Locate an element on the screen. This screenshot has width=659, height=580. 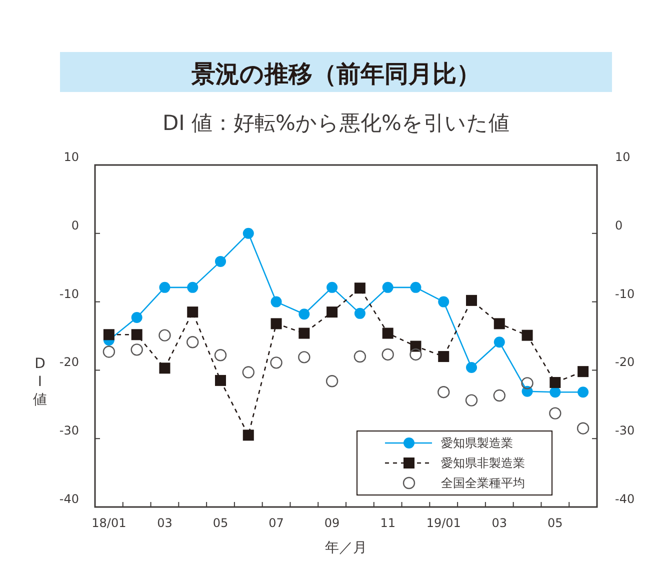
y2-tick-label: -40 is located at coordinates (625, 499).